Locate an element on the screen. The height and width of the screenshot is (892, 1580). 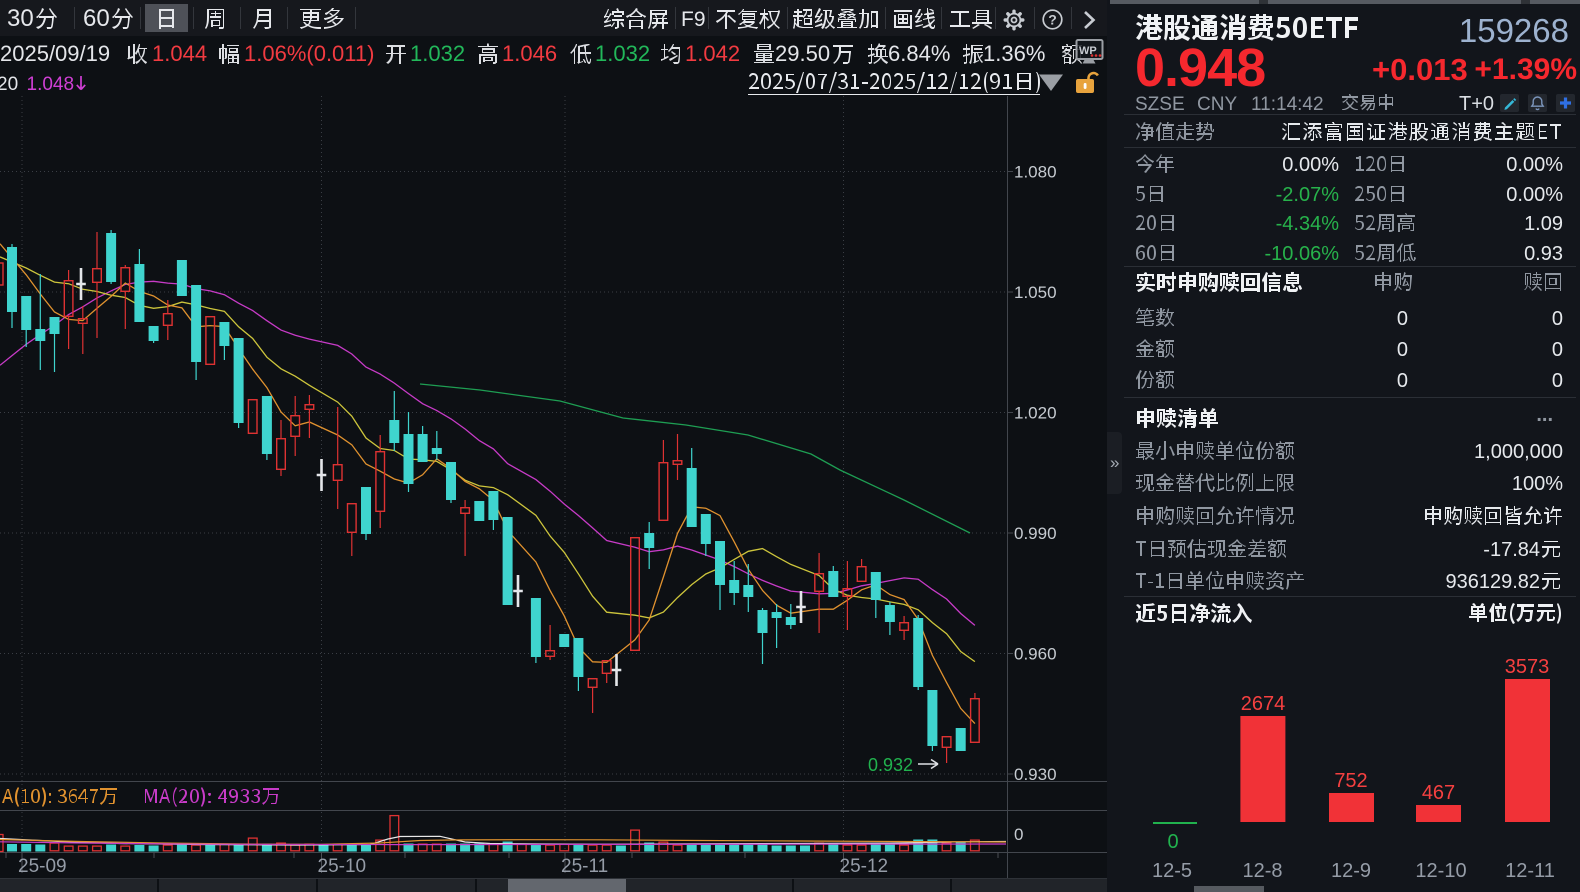
svg-text: 12-11 is located at coordinates (1530, 871).